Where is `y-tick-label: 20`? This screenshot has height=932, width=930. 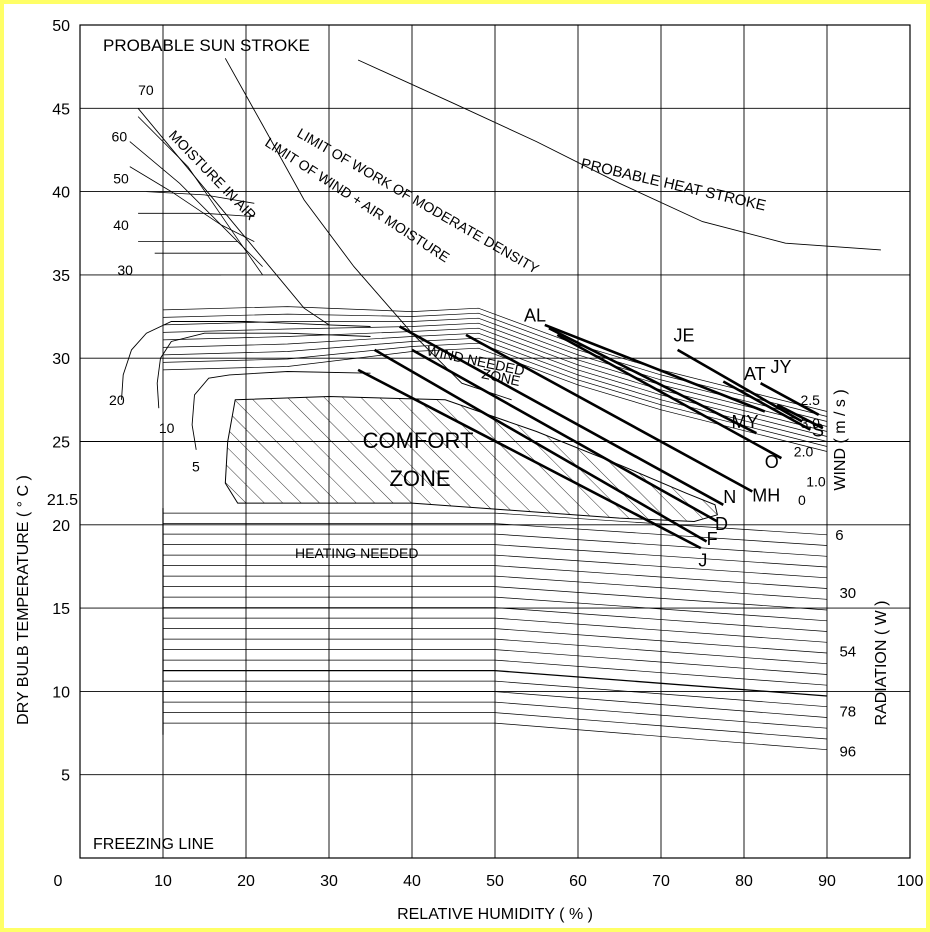 y-tick-label: 20 is located at coordinates (61, 526).